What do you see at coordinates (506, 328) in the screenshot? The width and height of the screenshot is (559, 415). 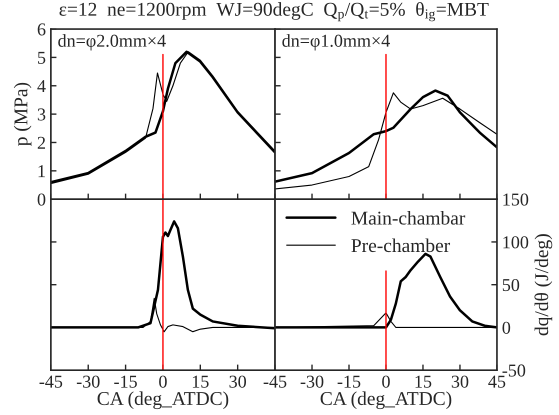 I see `y2-tick-label: 0` at bounding box center [506, 328].